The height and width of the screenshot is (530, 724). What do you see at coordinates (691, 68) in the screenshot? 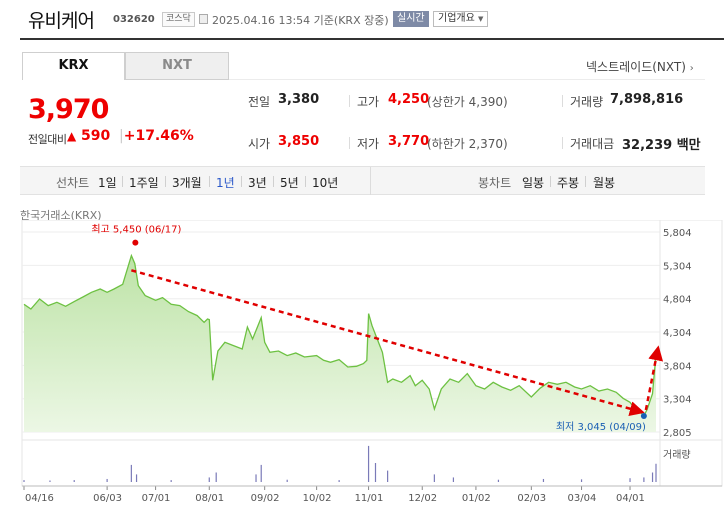
I see `chevron-right-icon: ›` at bounding box center [691, 68].